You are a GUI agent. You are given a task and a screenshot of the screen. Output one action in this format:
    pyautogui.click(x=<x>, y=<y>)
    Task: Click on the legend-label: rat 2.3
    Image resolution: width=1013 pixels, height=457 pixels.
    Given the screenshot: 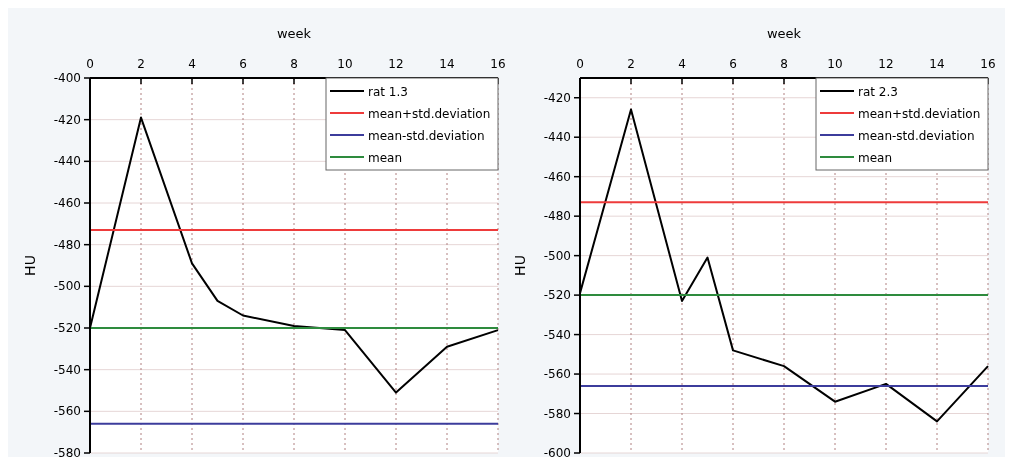 What is the action you would take?
    pyautogui.click(x=878, y=92)
    